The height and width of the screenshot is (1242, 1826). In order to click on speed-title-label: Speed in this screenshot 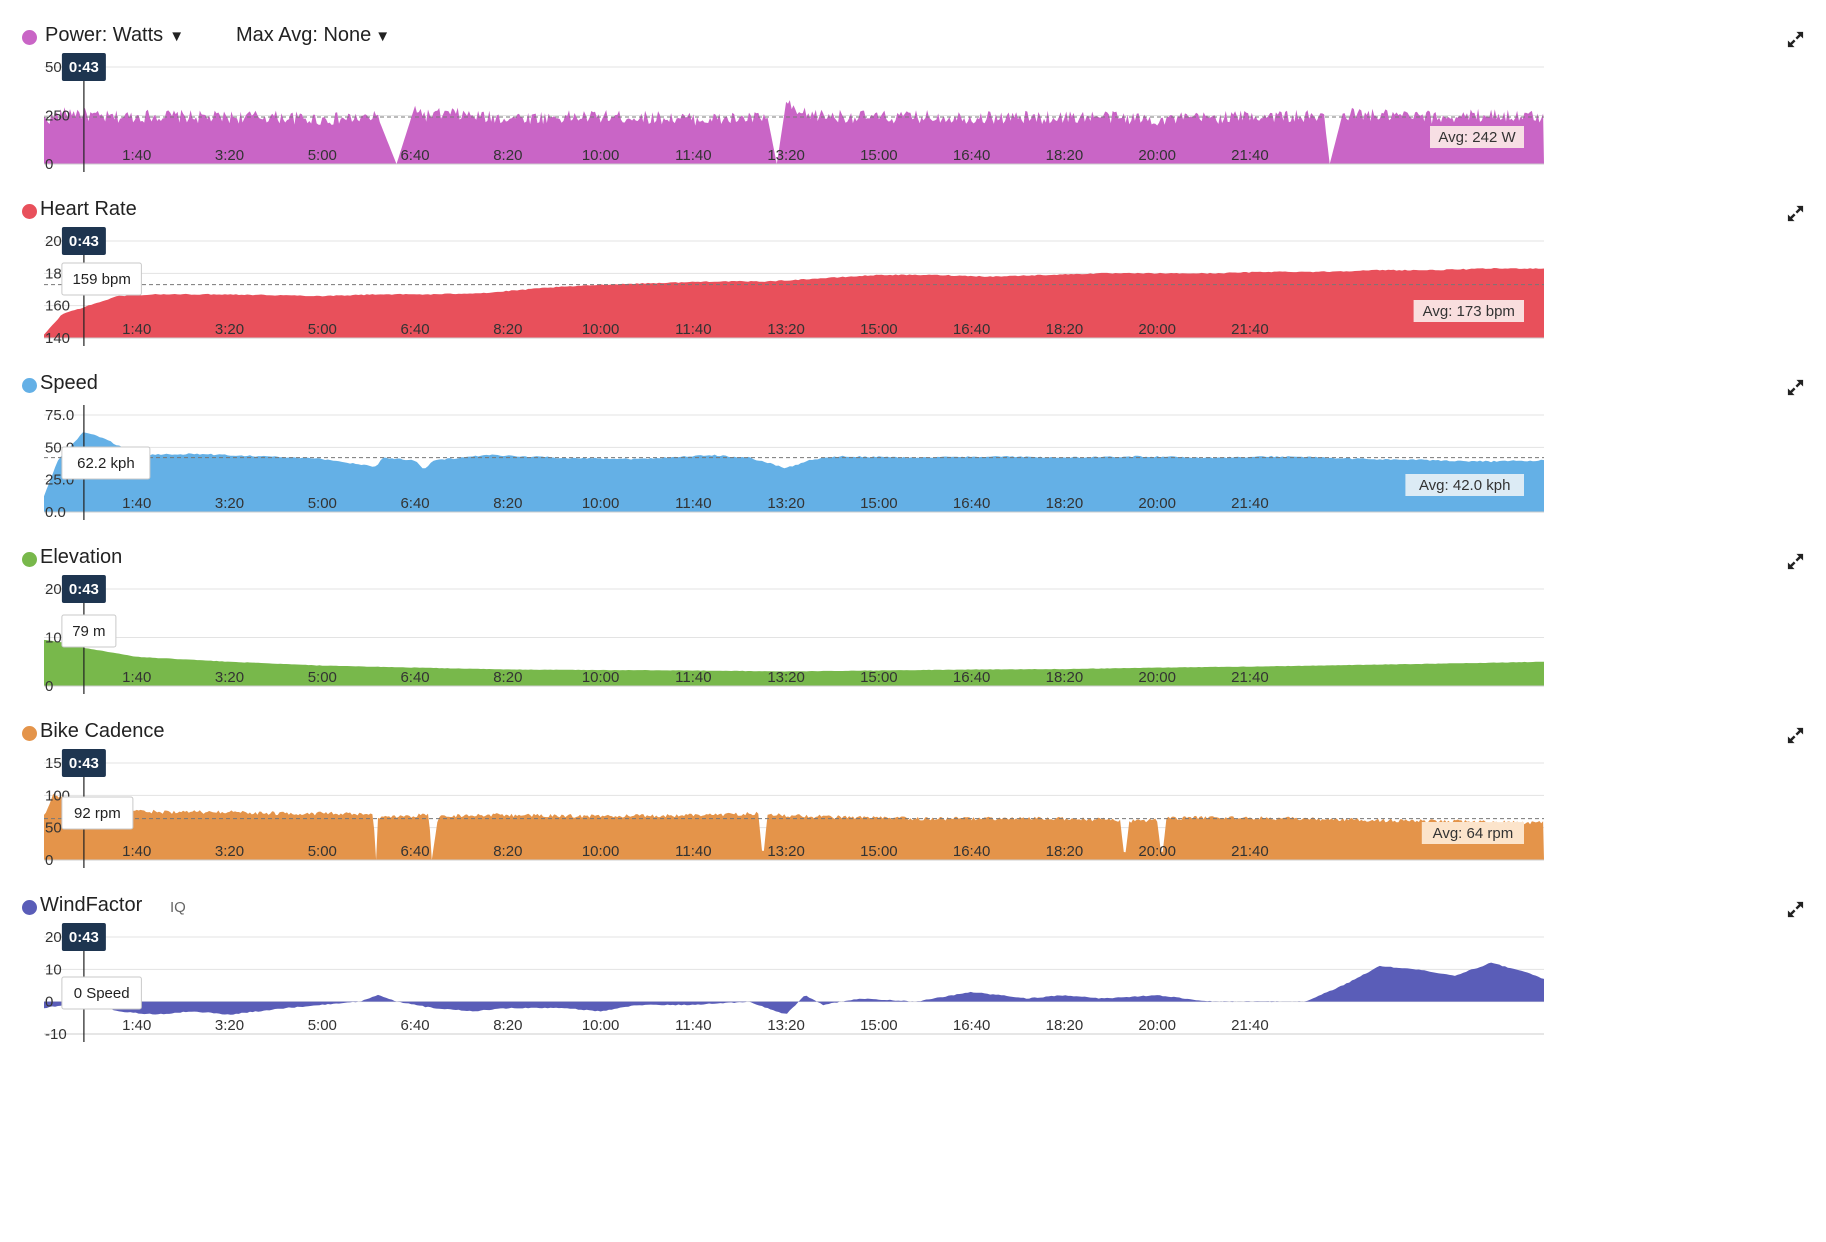, I will do `click(69, 383)`.